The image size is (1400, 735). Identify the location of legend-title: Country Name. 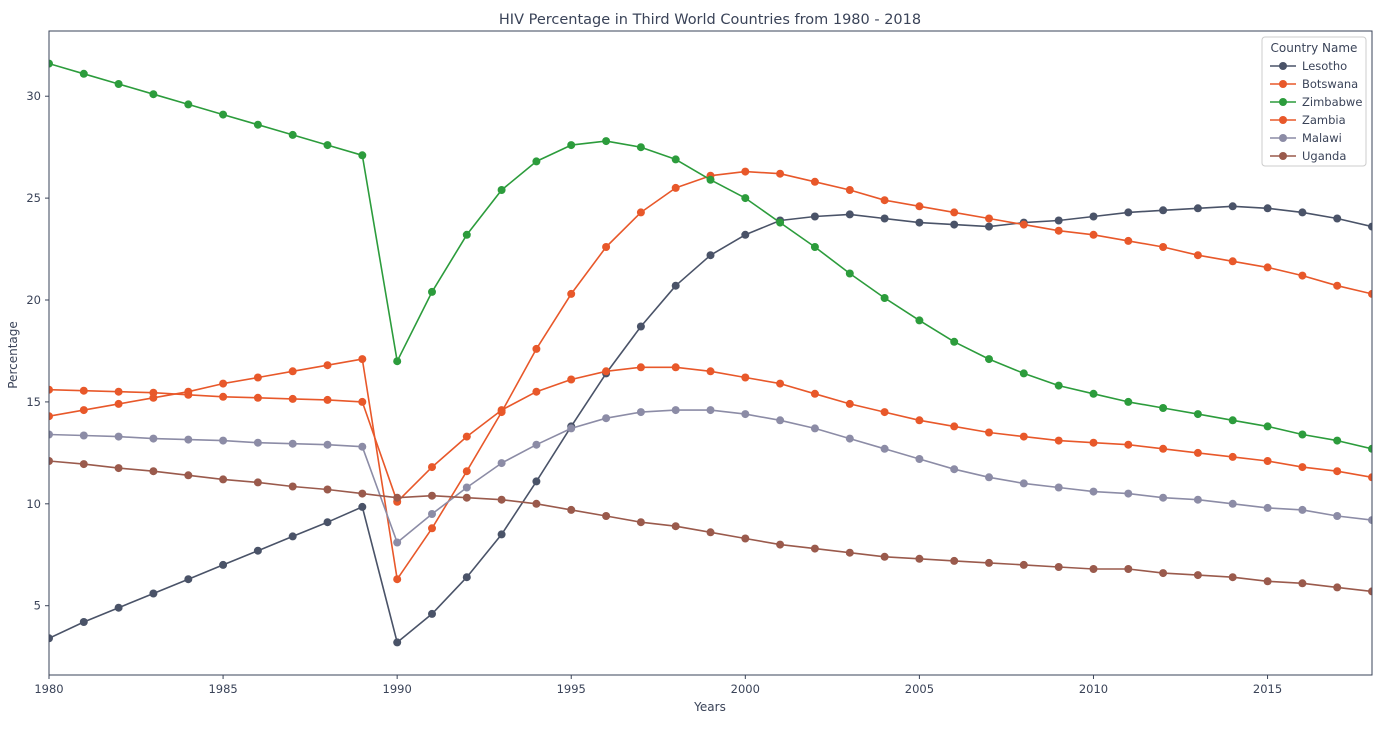
(1314, 48).